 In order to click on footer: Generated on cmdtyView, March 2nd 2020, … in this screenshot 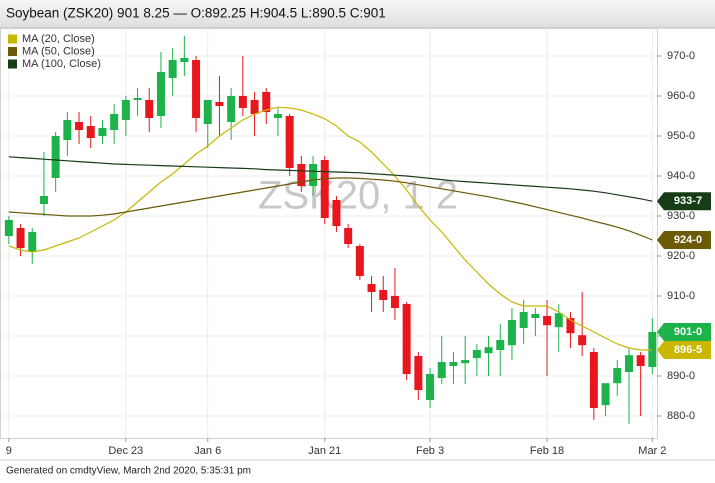, I will do `click(128, 471)`.